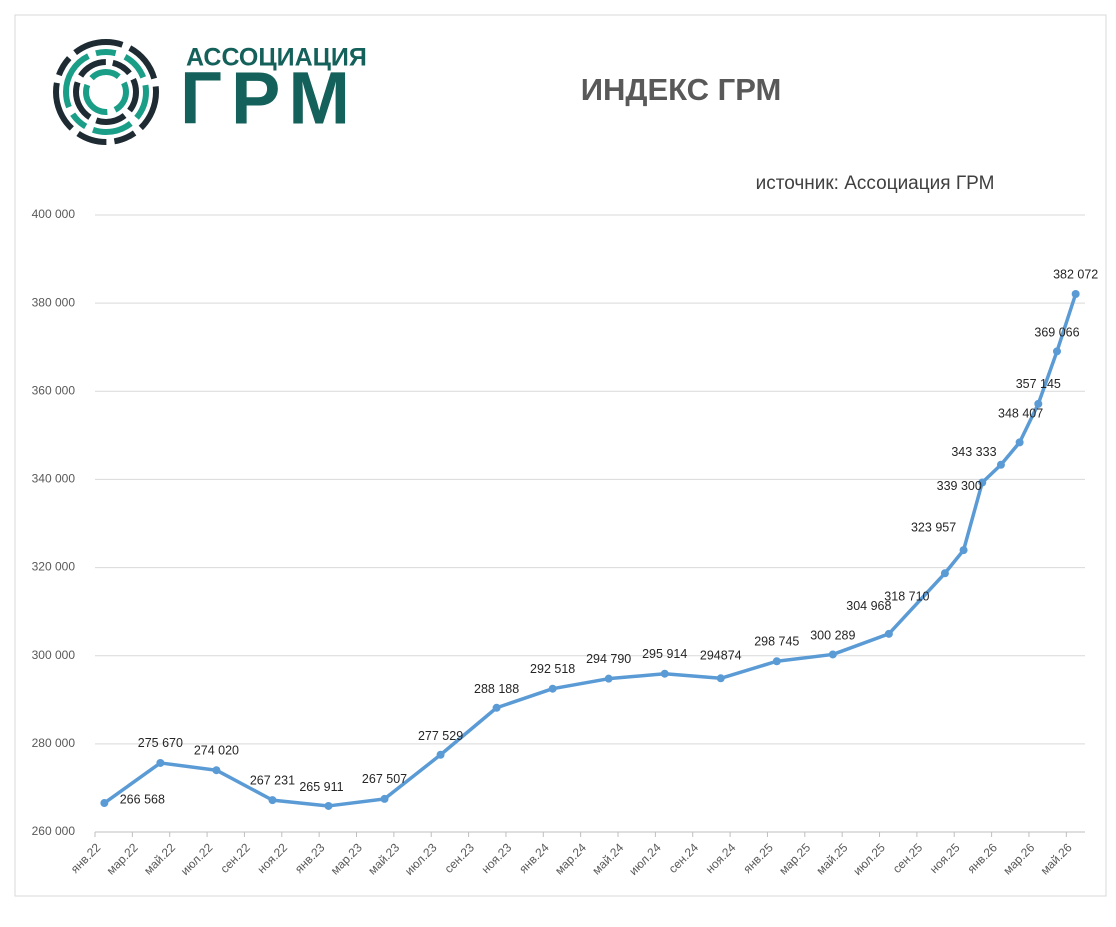 This screenshot has height=927, width=1116. Describe the element at coordinates (440, 736) in the screenshot. I see `value-label: 277 529` at that location.